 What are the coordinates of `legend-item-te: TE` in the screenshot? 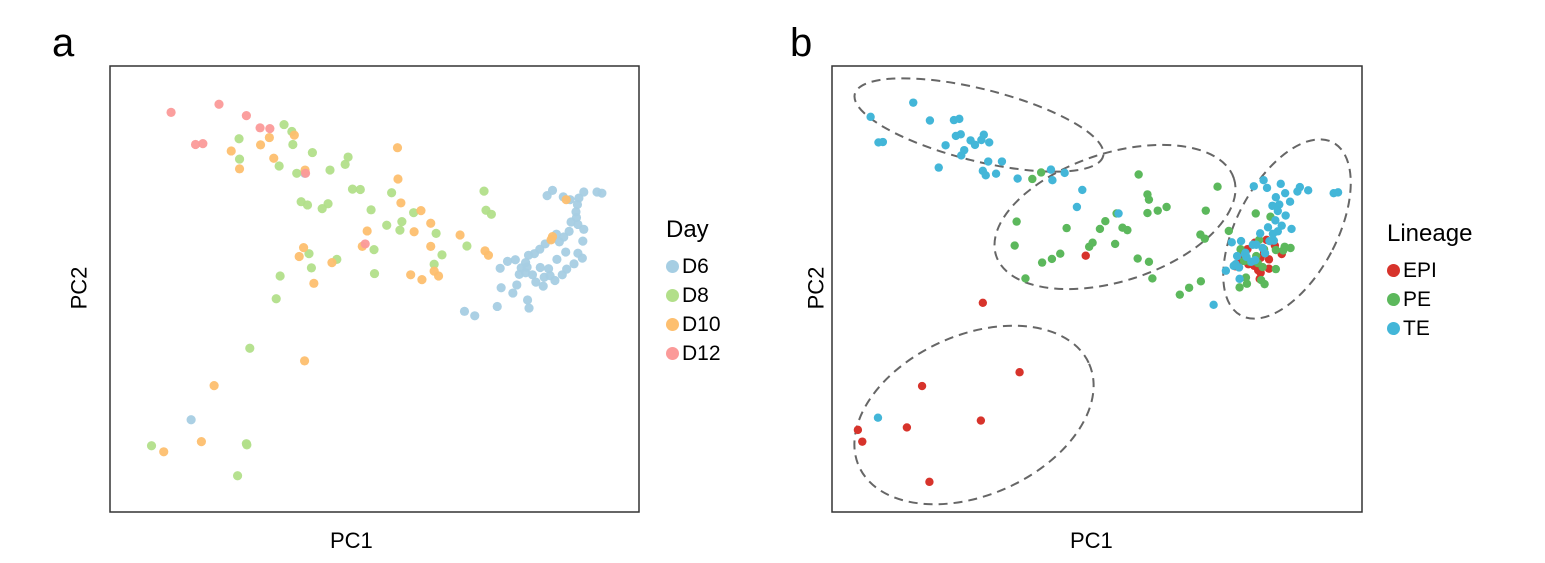 It's located at (1429, 328).